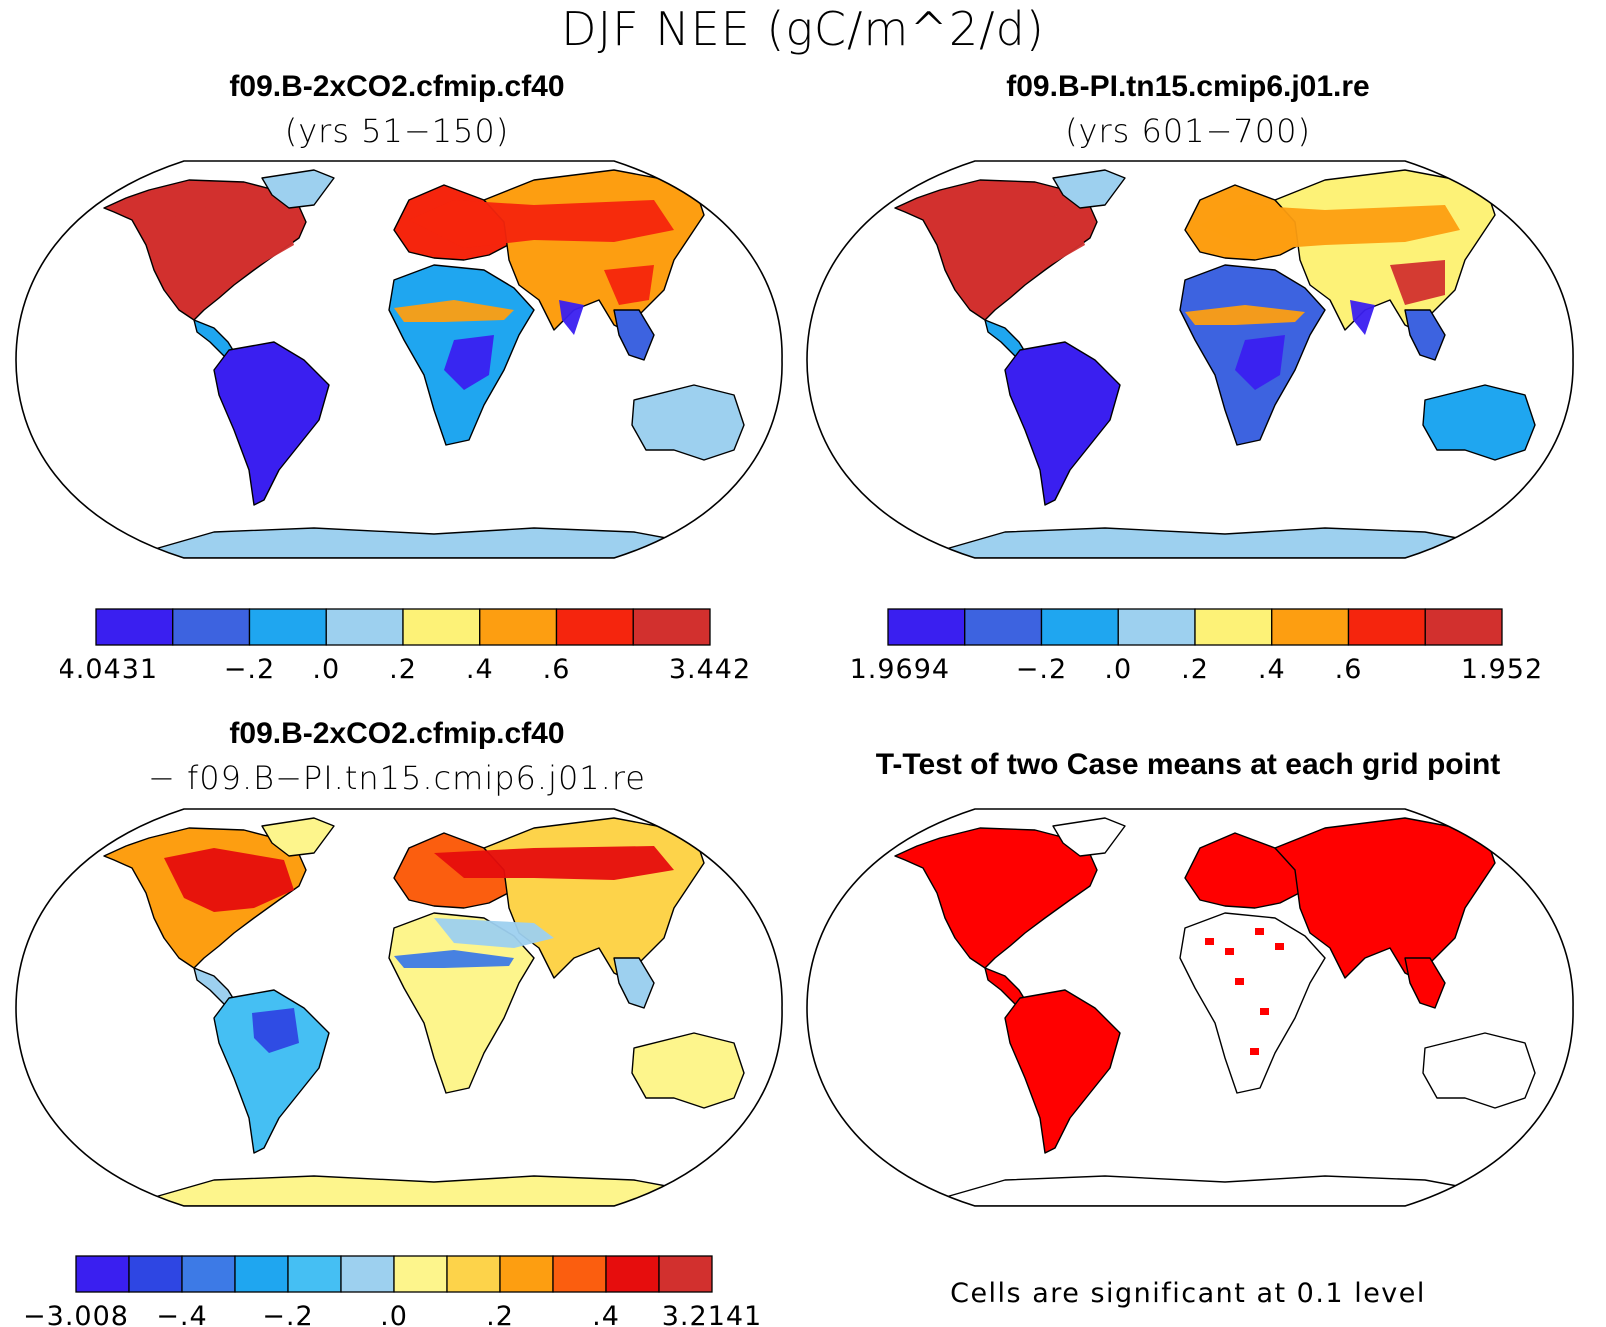  What do you see at coordinates (712, 1314) in the screenshot?
I see `colorbar-tick-label: 3.2141` at bounding box center [712, 1314].